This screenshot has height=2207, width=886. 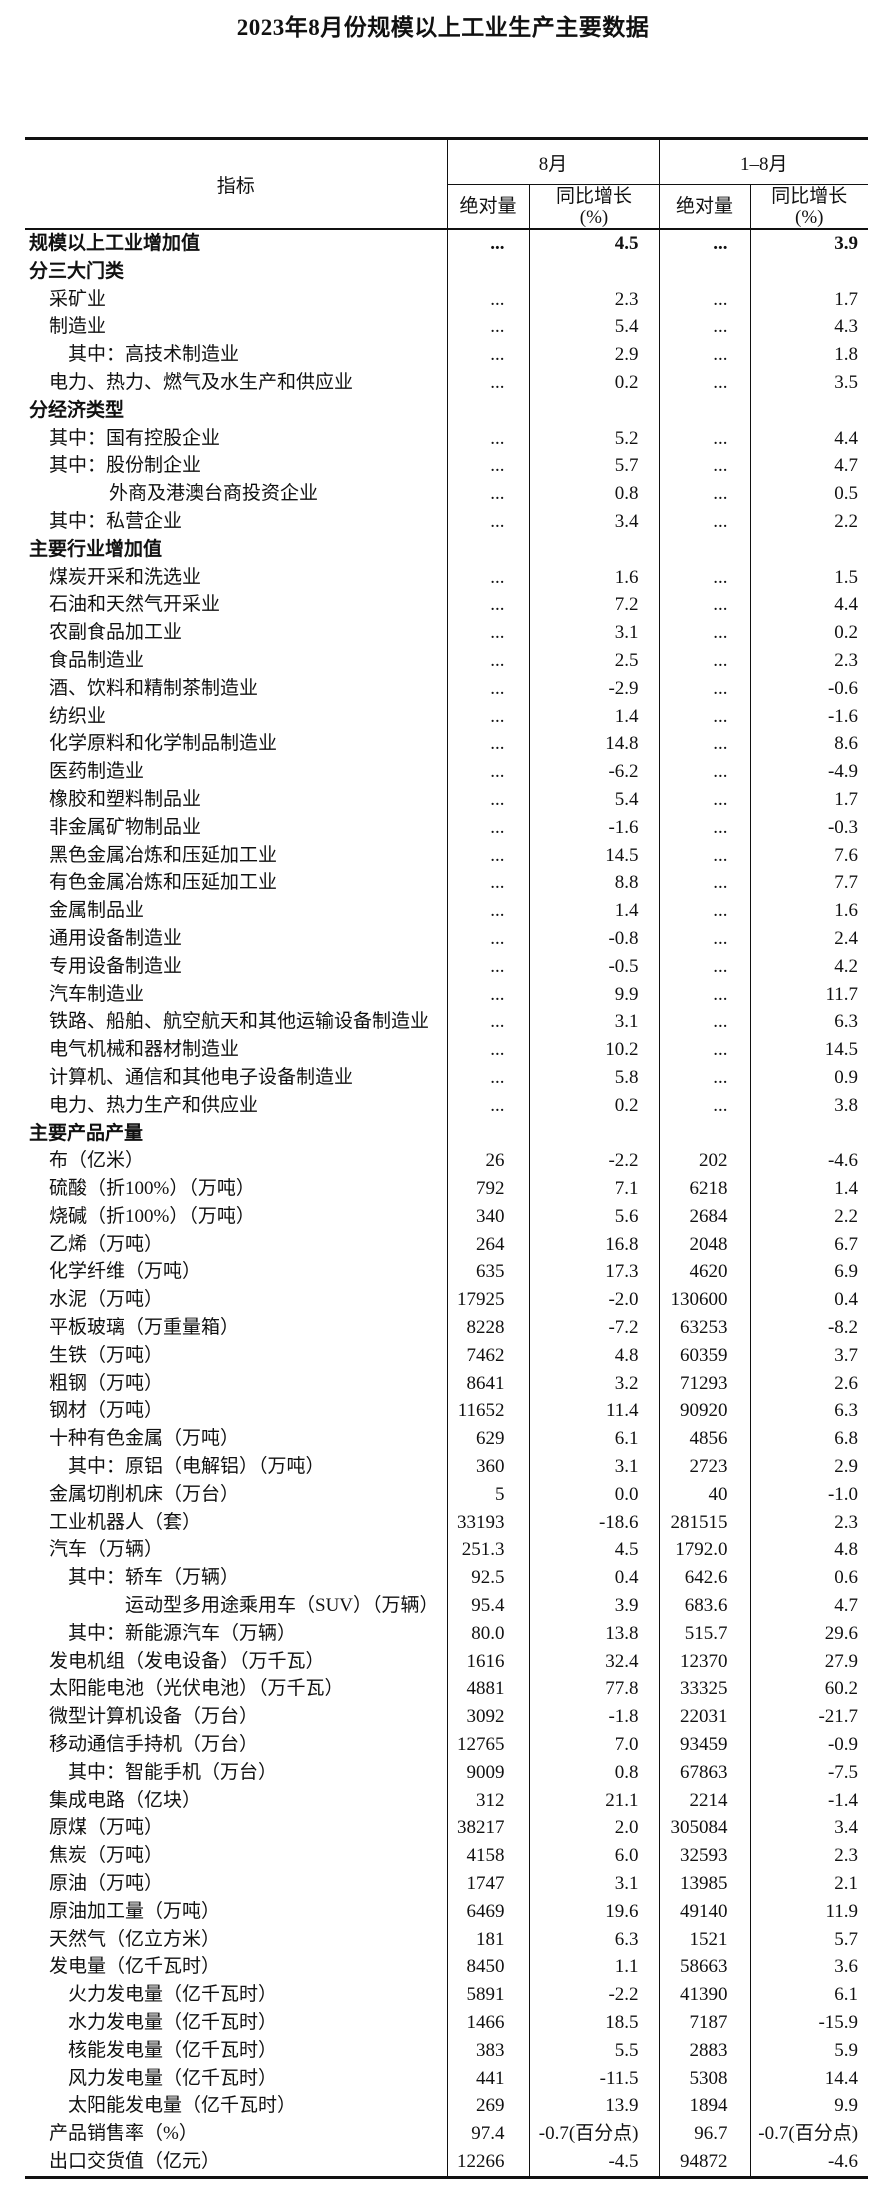 I want to click on aug-absolute-value, so click(x=487, y=549).